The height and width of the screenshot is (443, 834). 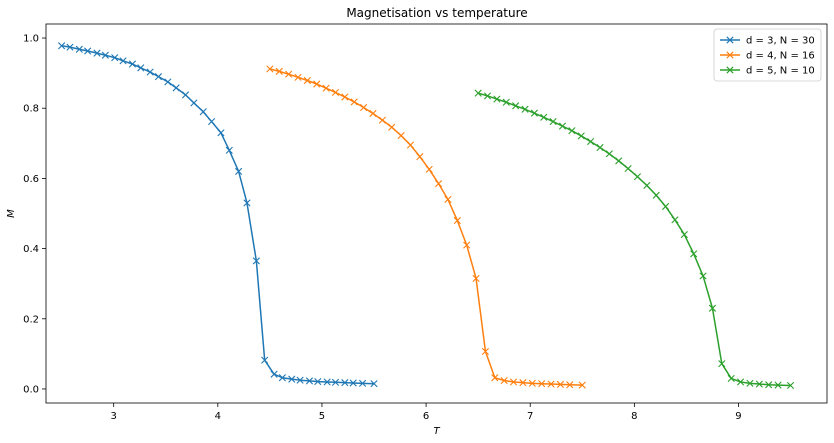 I want to click on y-axis: 0.0 0.2 0.4 0.6 0.8 1.0, so click(x=34, y=214).